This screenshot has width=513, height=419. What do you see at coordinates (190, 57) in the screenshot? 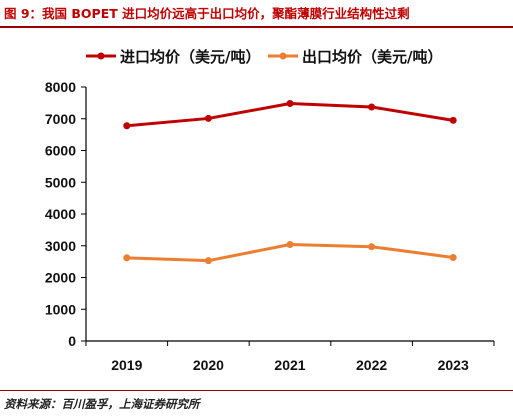
I see `legend-label-1: 进口均价（美元/吨）` at bounding box center [190, 57].